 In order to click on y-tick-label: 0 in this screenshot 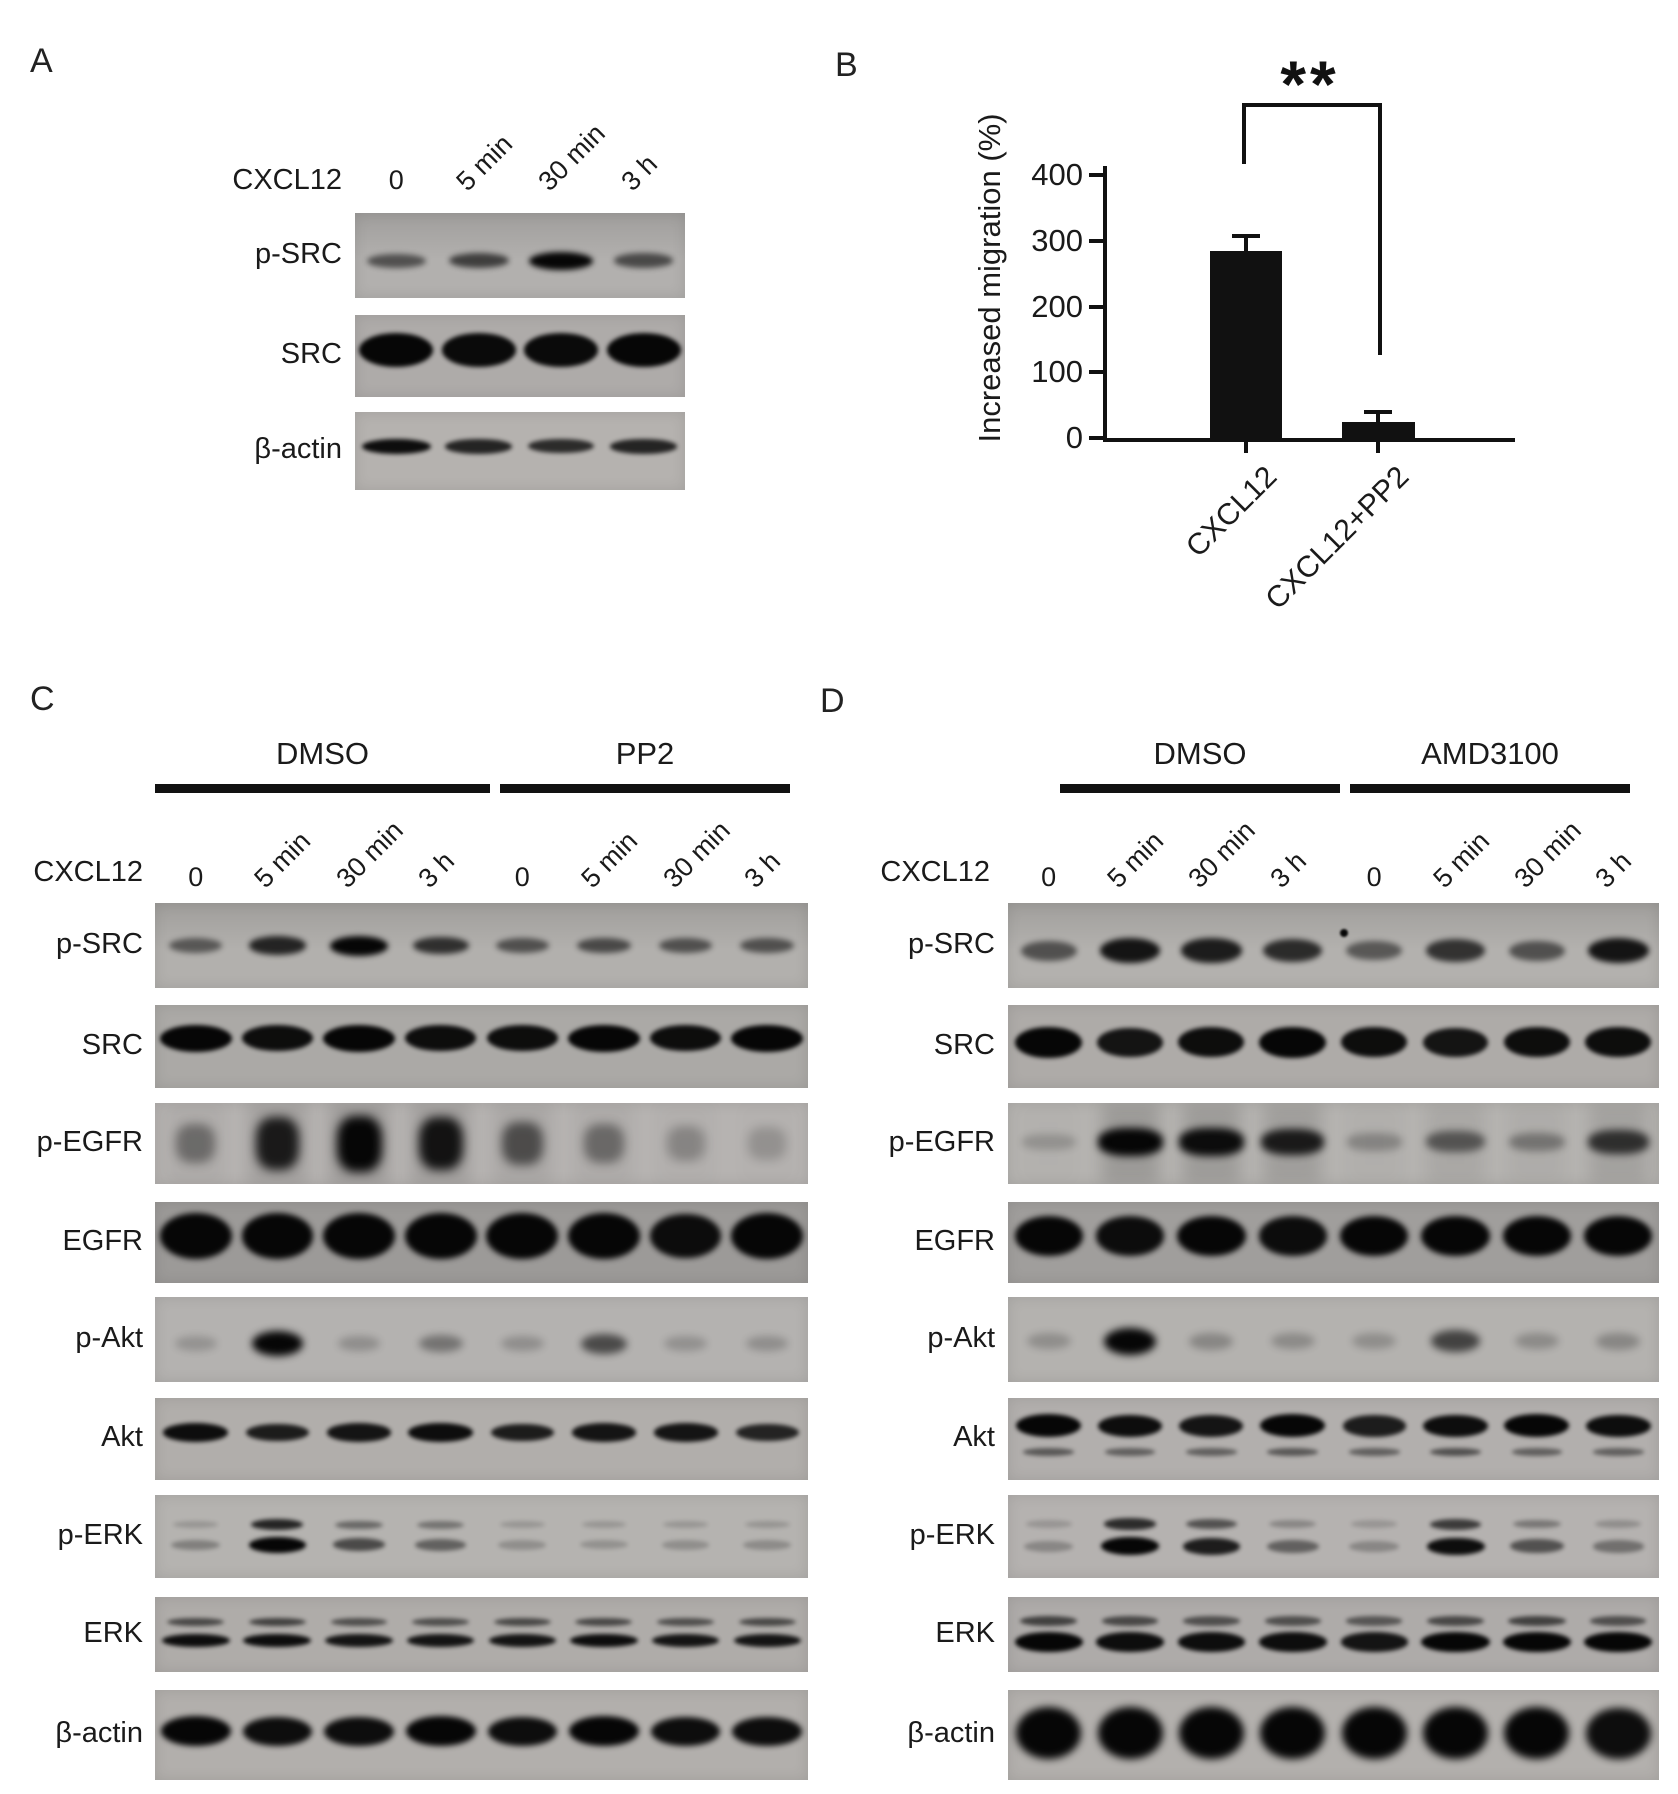, I will do `click(1074, 437)`.